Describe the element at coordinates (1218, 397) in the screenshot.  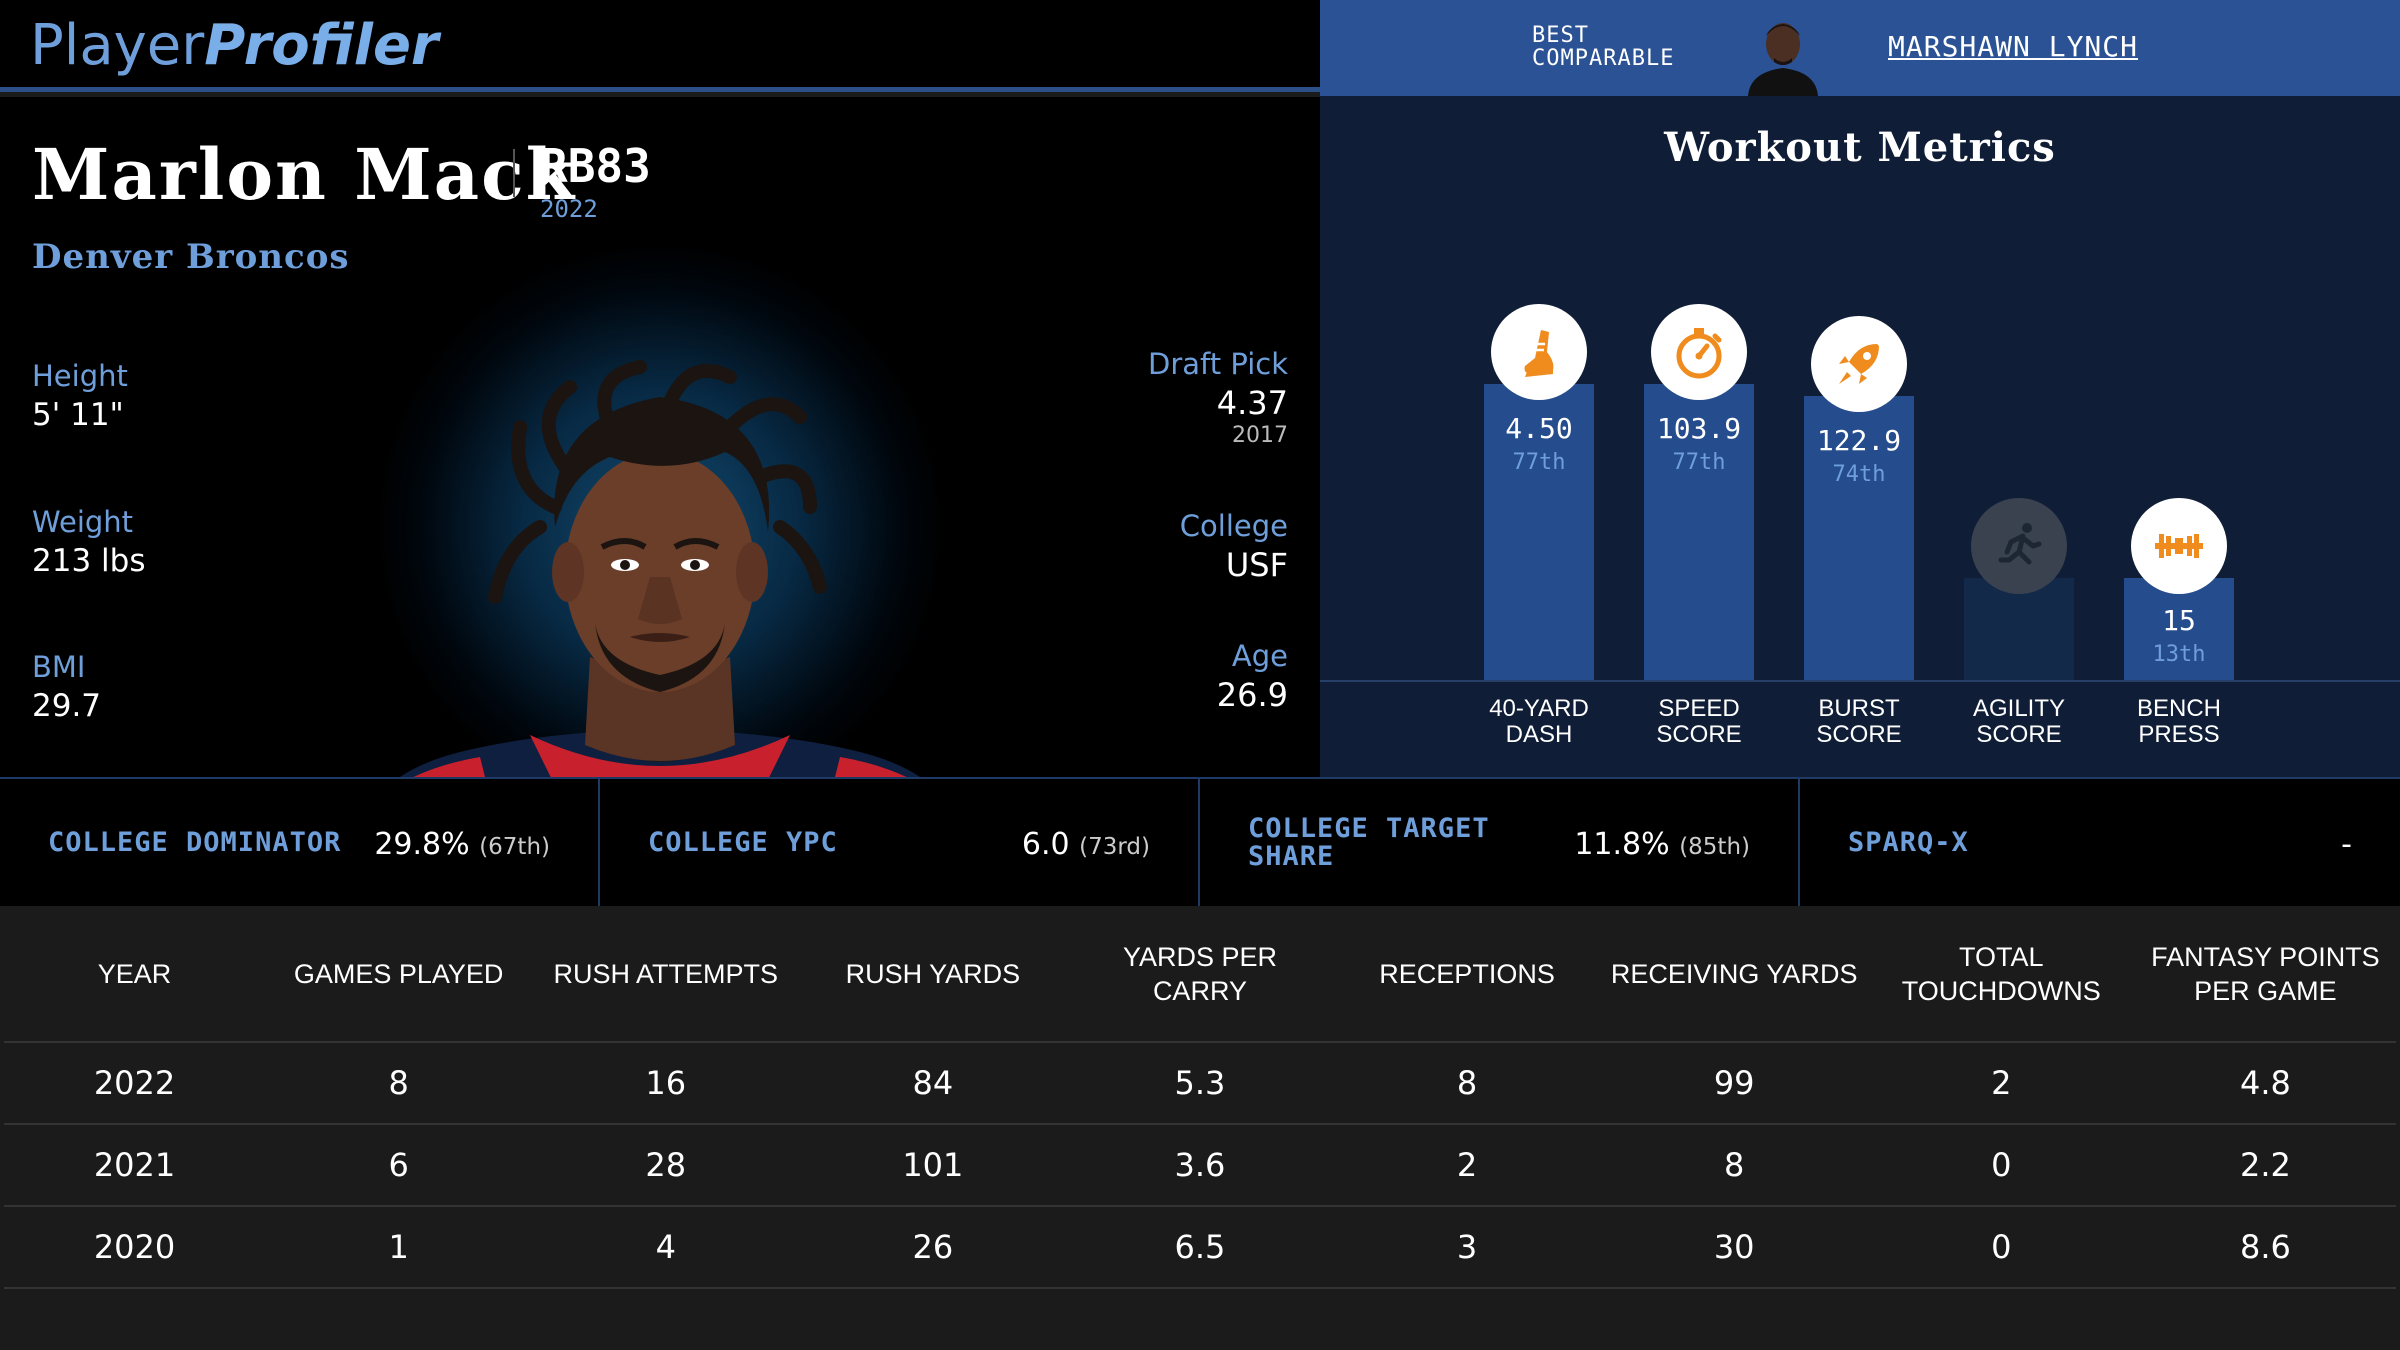
I see `draft-pick-stat: Draft Pick 4.37 2017` at that location.